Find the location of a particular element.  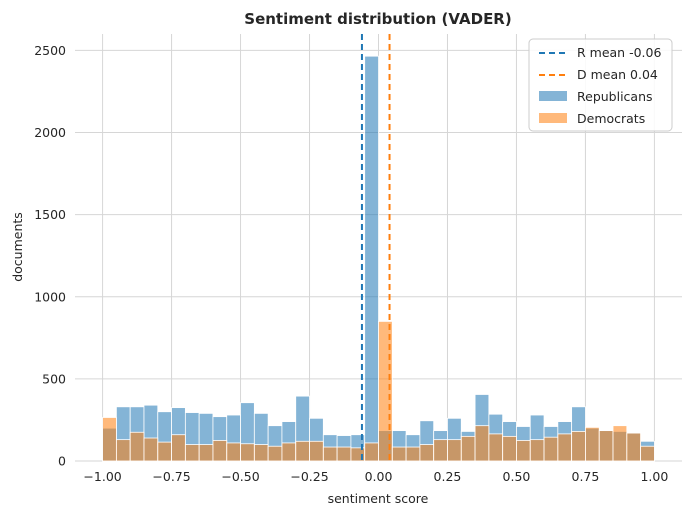

mean-reference-lines is located at coordinates (375, 247).